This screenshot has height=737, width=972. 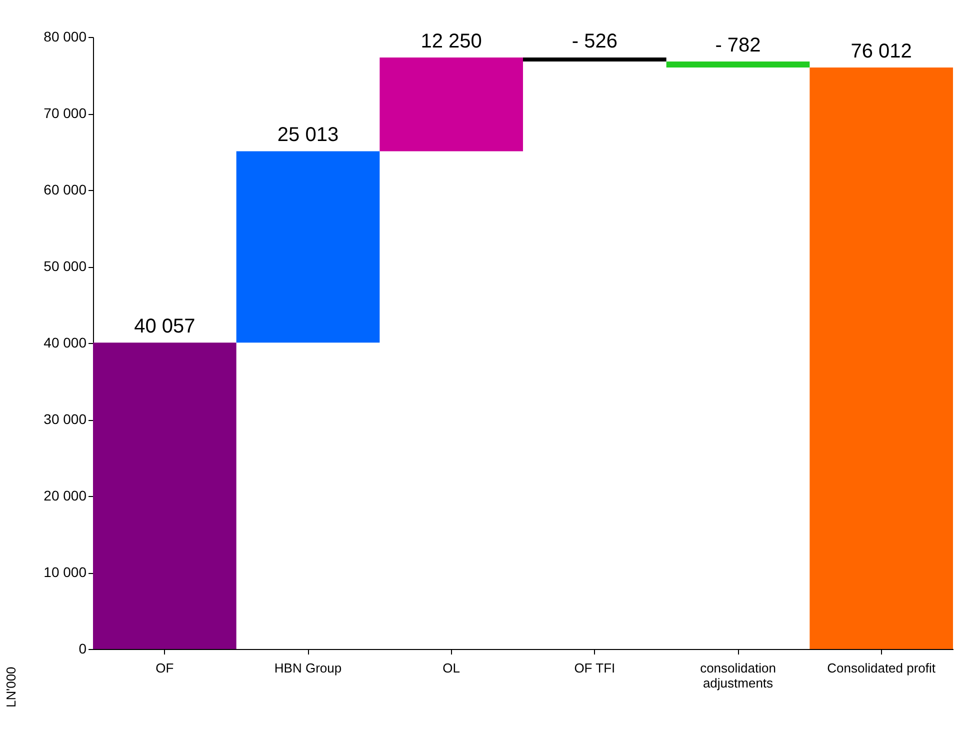 What do you see at coordinates (165, 668) in the screenshot?
I see `x-tick-label: OF` at bounding box center [165, 668].